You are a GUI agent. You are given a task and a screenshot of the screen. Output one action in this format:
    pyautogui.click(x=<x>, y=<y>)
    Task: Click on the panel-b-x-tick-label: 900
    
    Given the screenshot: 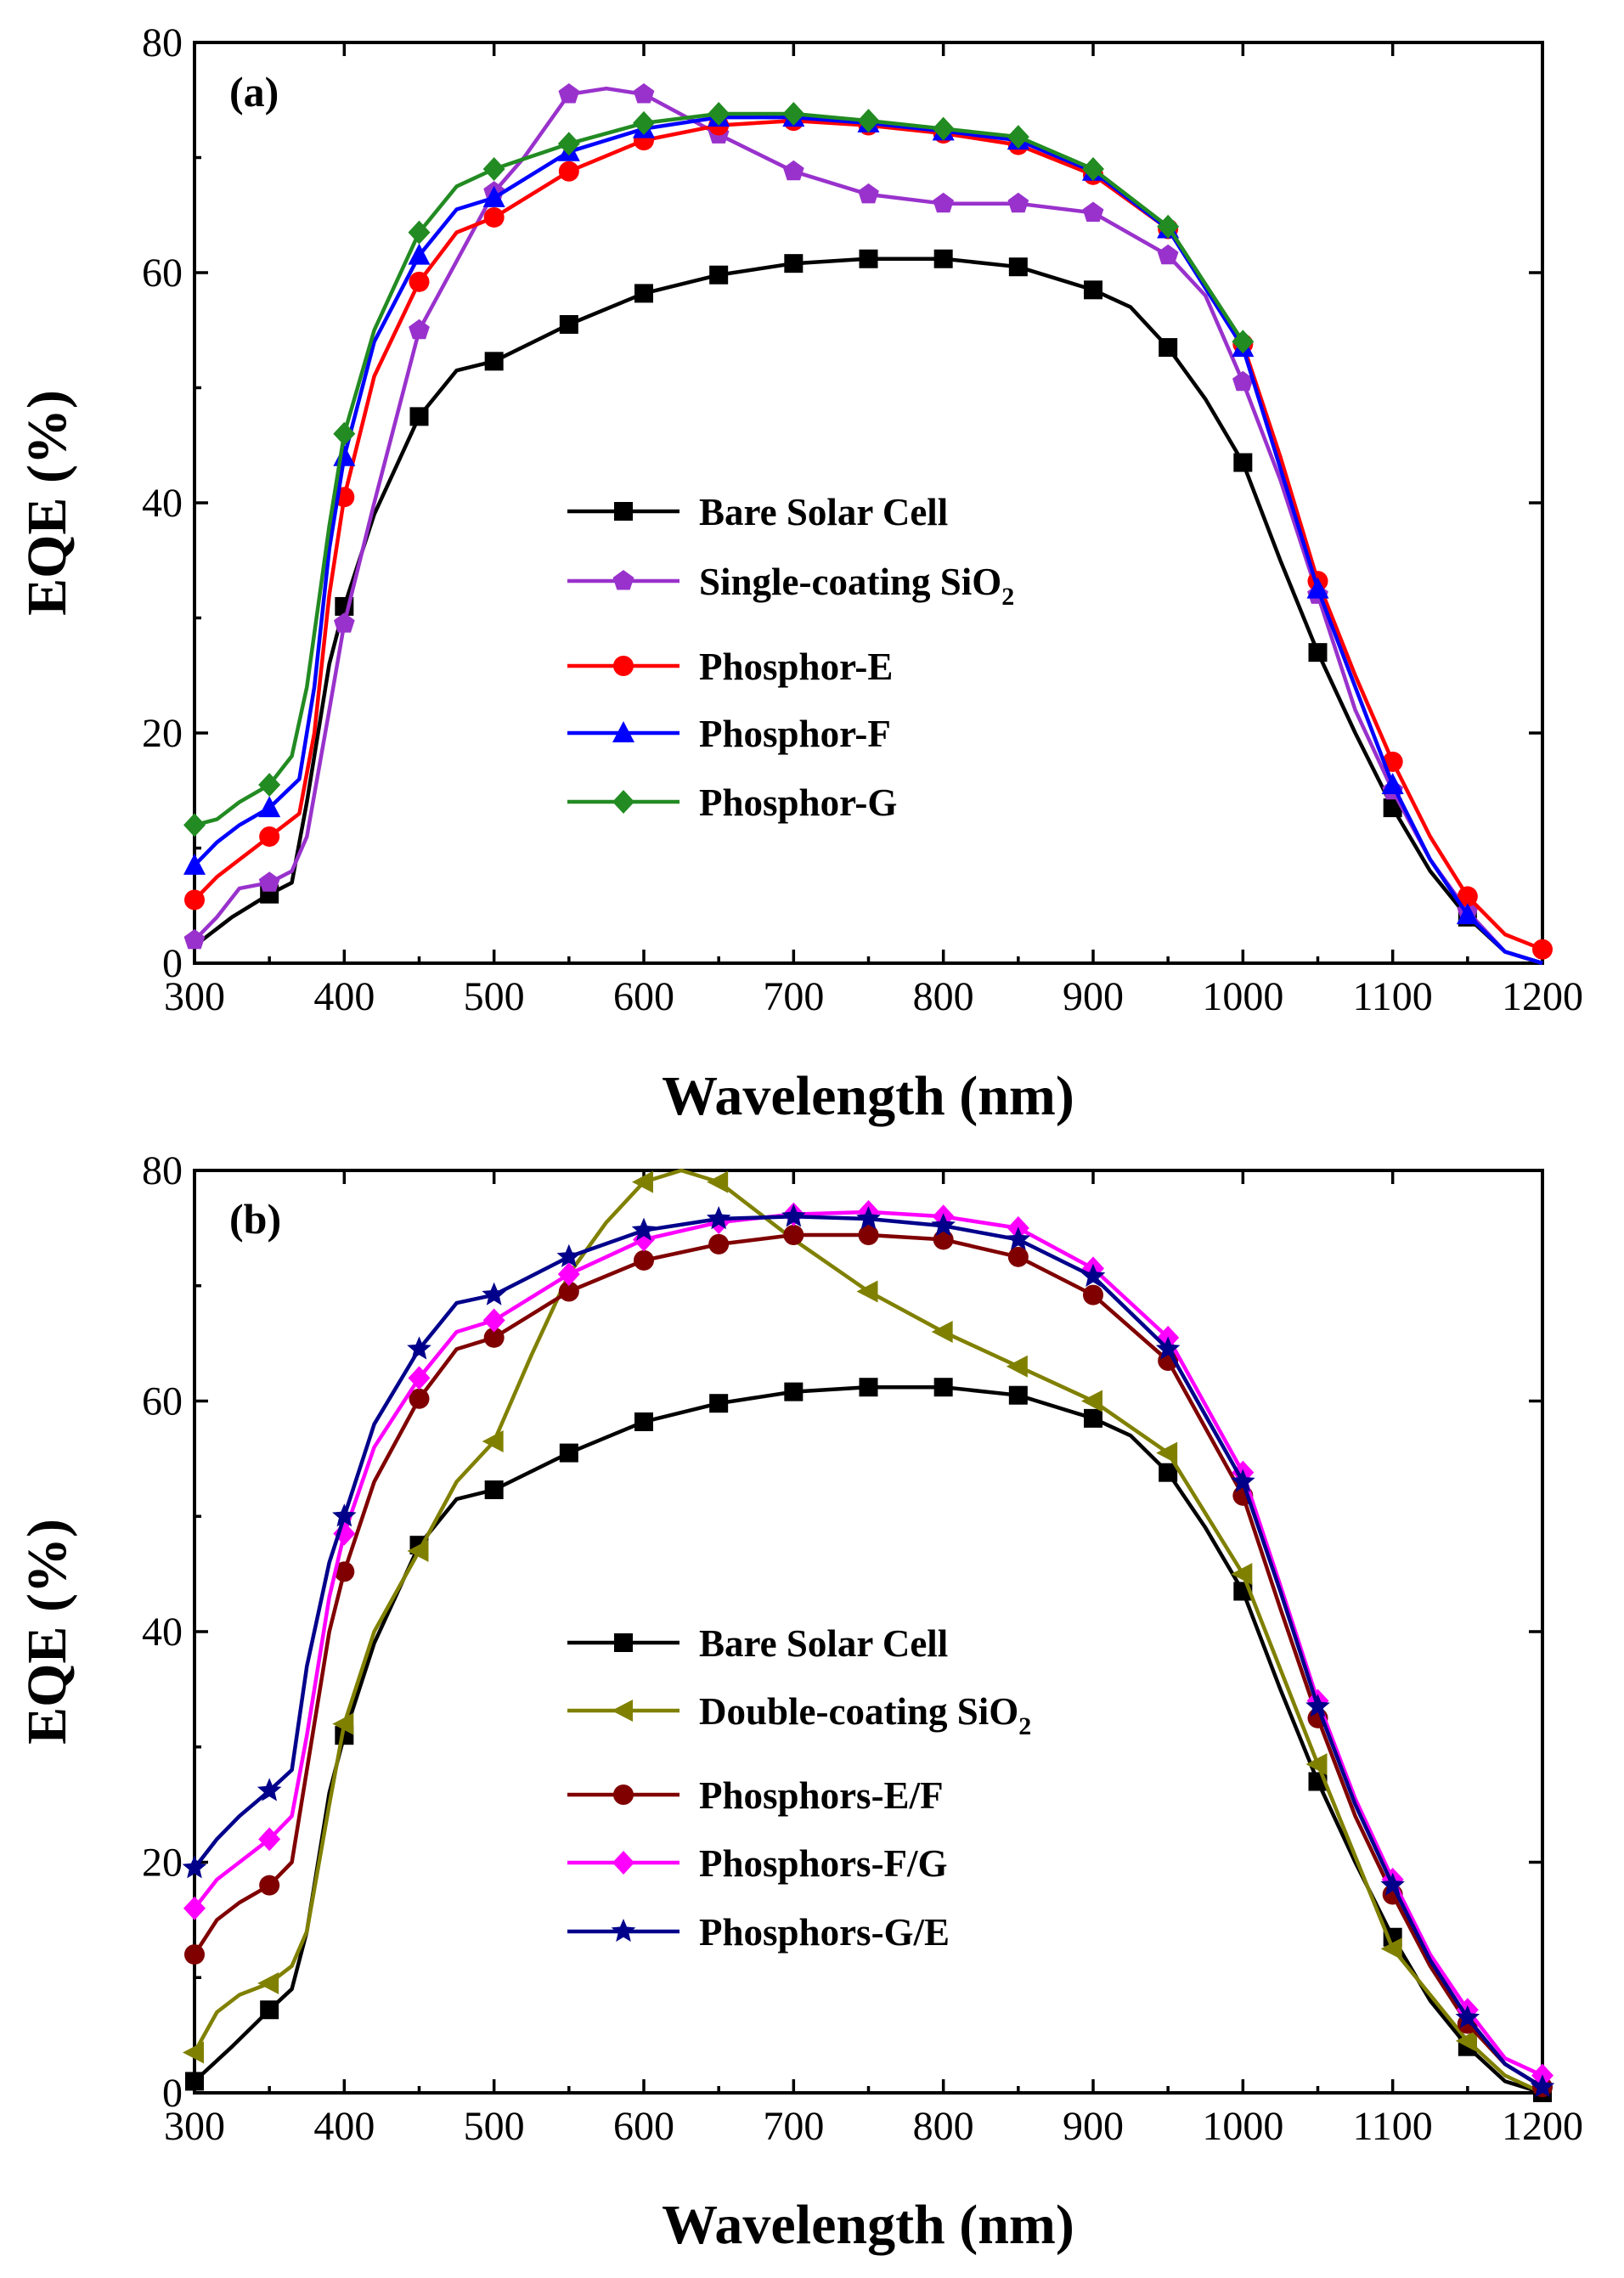 What is the action you would take?
    pyautogui.click(x=1094, y=2126)
    